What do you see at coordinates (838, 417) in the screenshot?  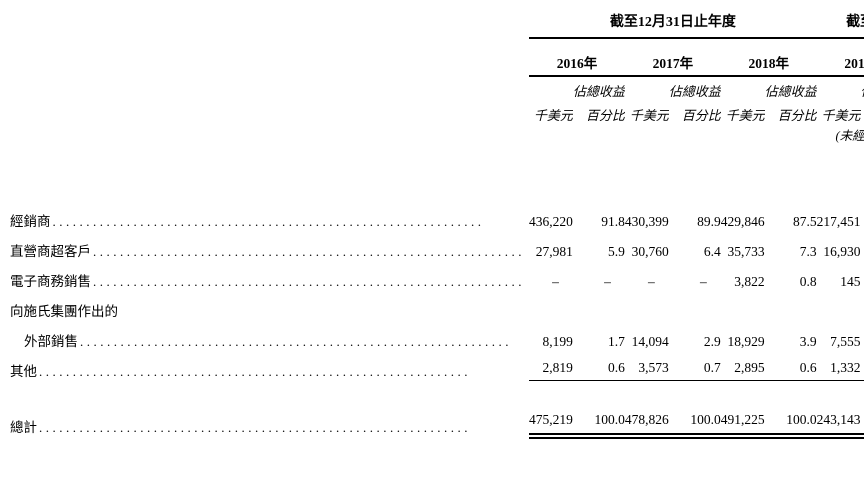 I see `total-value-cell: 243,143` at bounding box center [838, 417].